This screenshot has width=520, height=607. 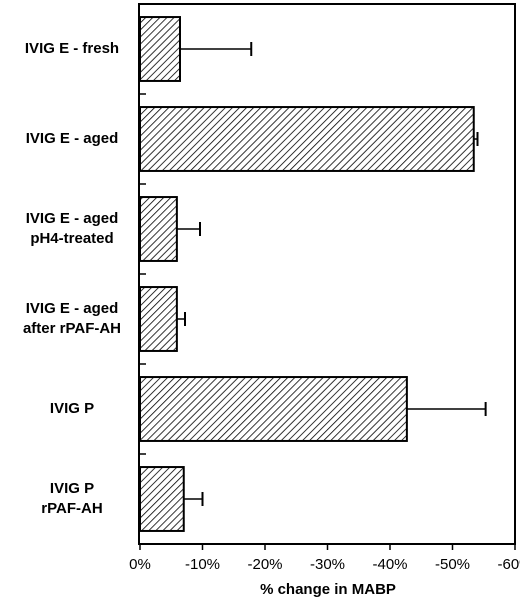 What do you see at coordinates (202, 564) in the screenshot?
I see `x-tick-label: -10%` at bounding box center [202, 564].